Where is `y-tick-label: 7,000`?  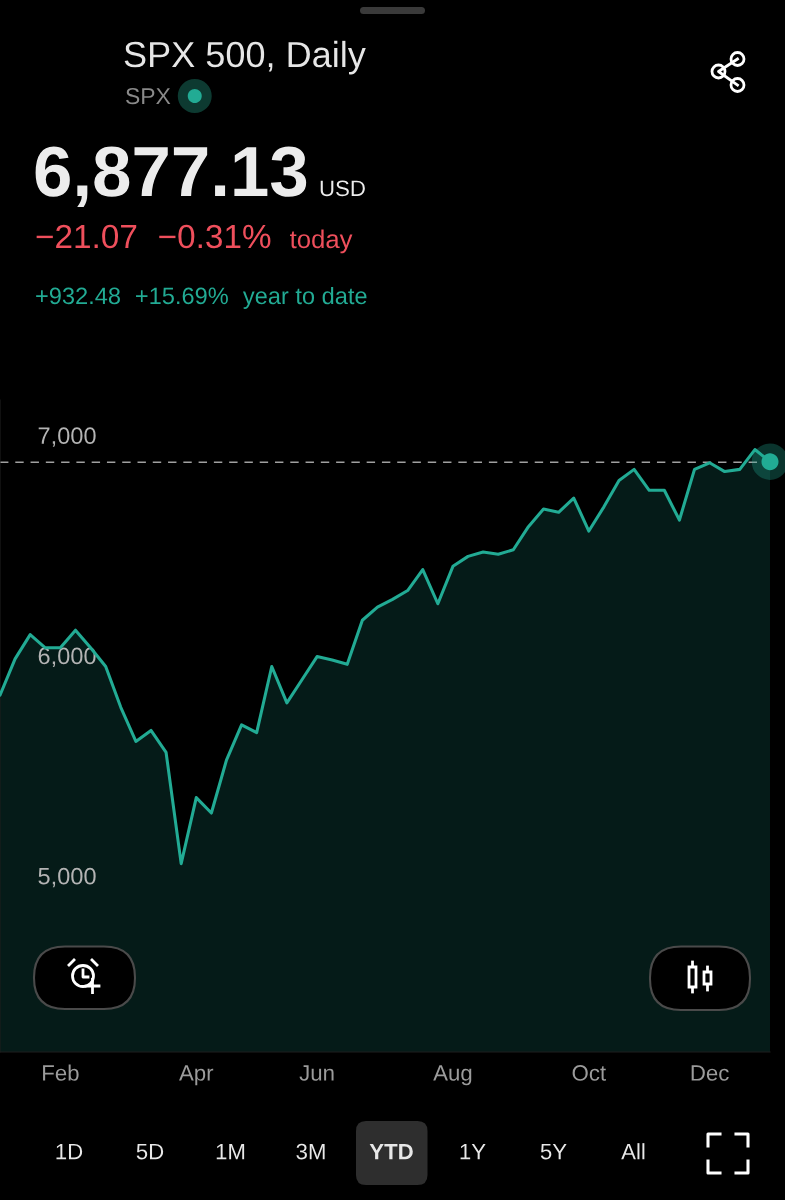 y-tick-label: 7,000 is located at coordinates (67, 437).